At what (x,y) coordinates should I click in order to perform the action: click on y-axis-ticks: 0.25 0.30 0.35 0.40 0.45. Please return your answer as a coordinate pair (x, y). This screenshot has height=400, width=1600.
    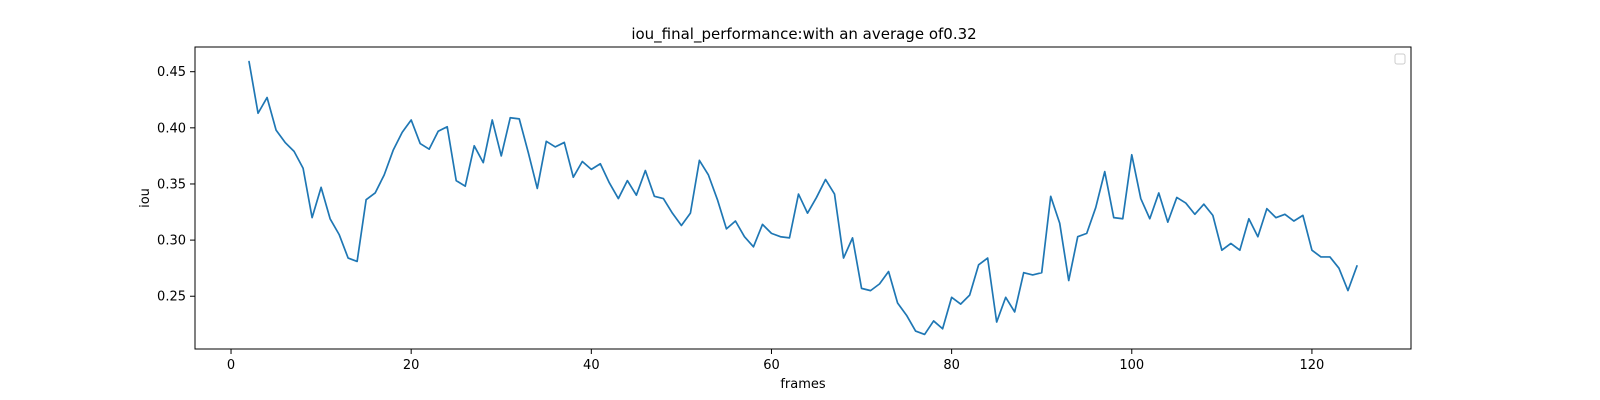
    Looking at the image, I should click on (176, 185).